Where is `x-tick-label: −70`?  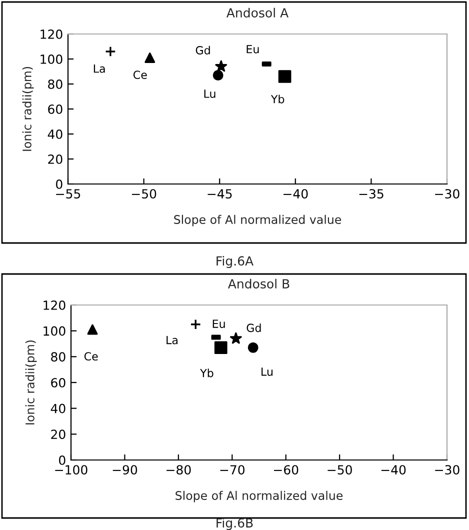 x-tick-label: −70 is located at coordinates (232, 470).